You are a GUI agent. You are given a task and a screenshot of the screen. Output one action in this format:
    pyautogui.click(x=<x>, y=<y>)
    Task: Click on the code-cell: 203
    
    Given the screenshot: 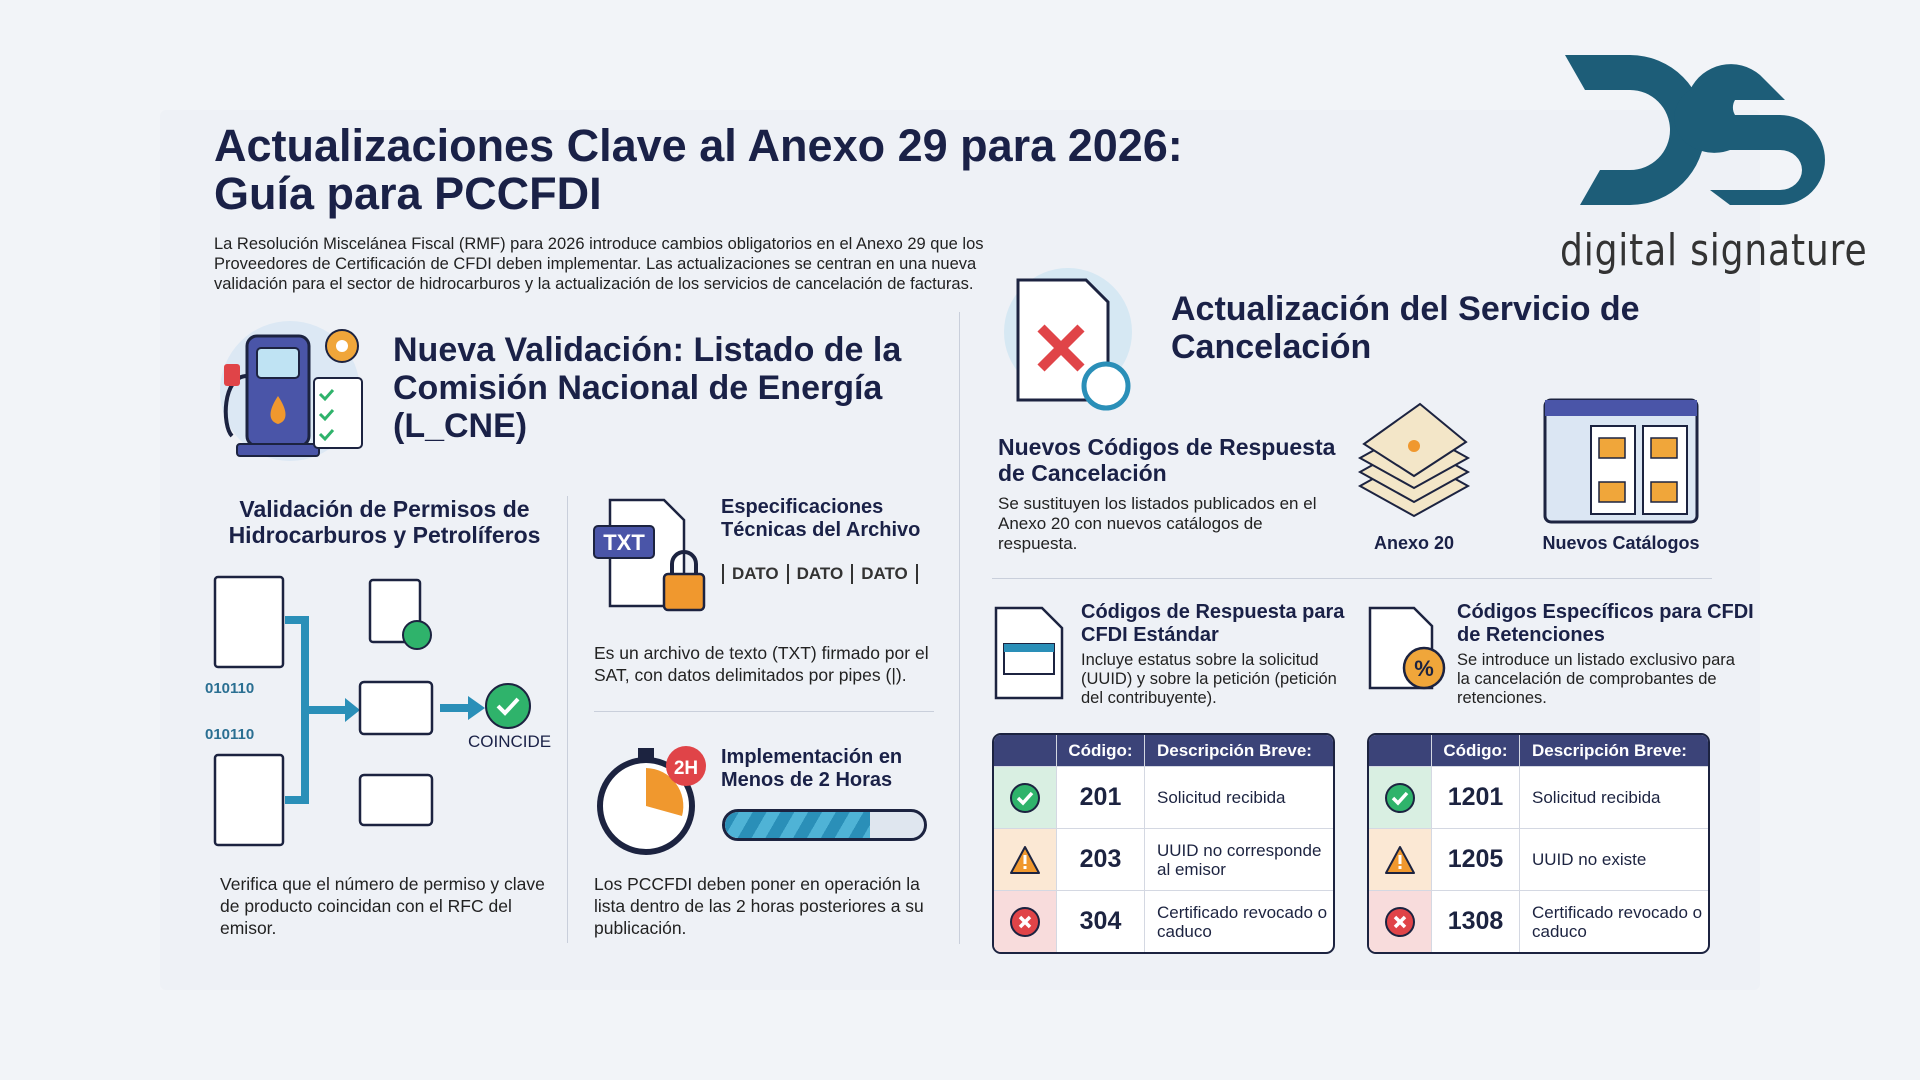 What is the action you would take?
    pyautogui.click(x=1100, y=859)
    